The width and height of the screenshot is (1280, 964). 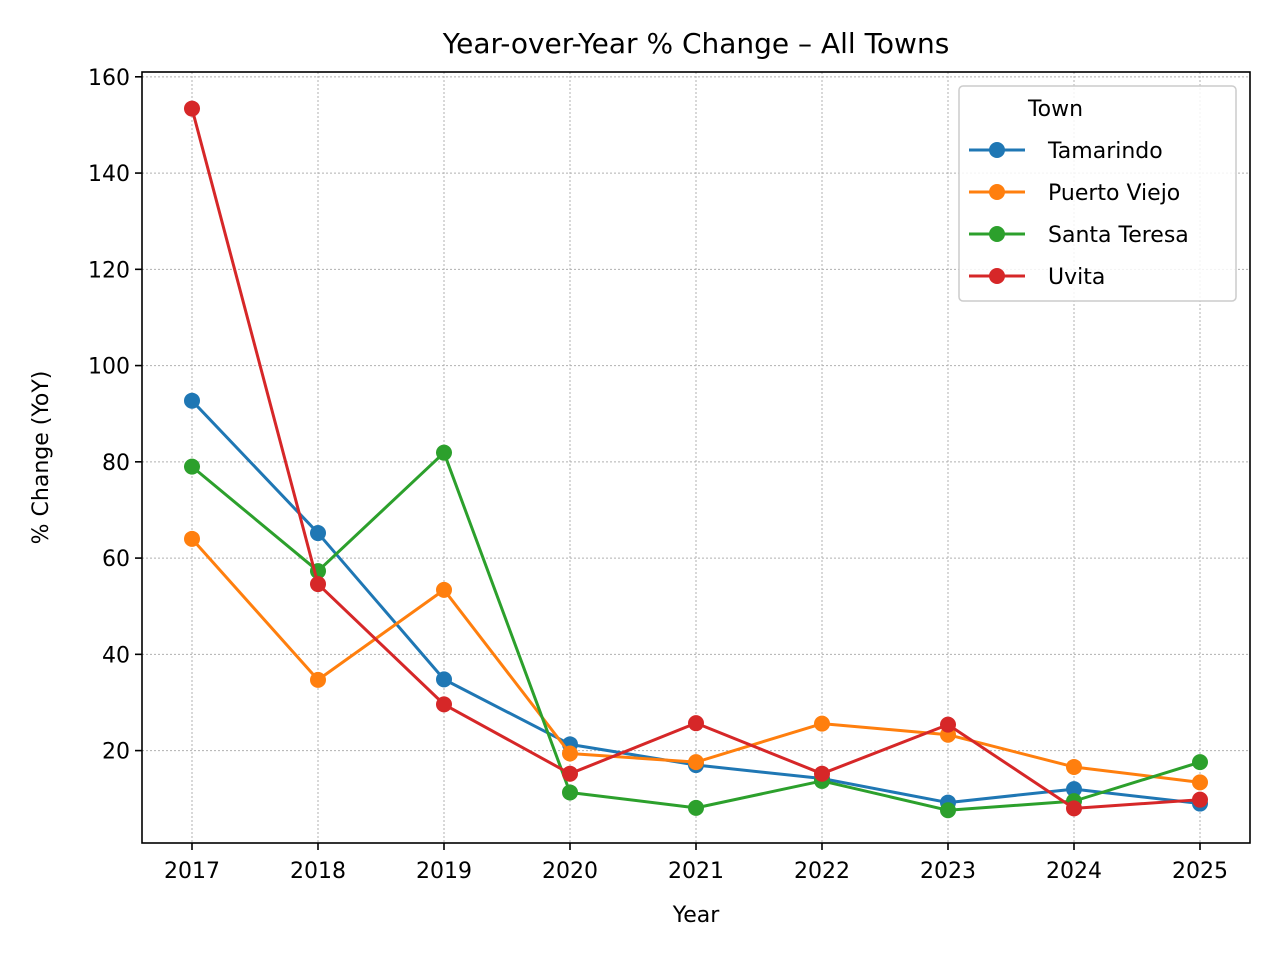 I want to click on legend-label: Uvita, so click(x=1076, y=277).